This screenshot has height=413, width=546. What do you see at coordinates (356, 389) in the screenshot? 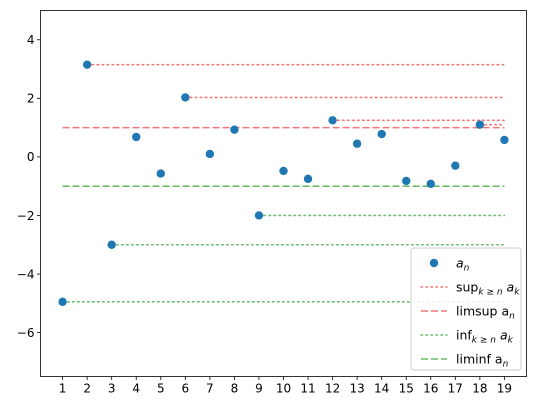
I see `x-tick-label: 13` at bounding box center [356, 389].